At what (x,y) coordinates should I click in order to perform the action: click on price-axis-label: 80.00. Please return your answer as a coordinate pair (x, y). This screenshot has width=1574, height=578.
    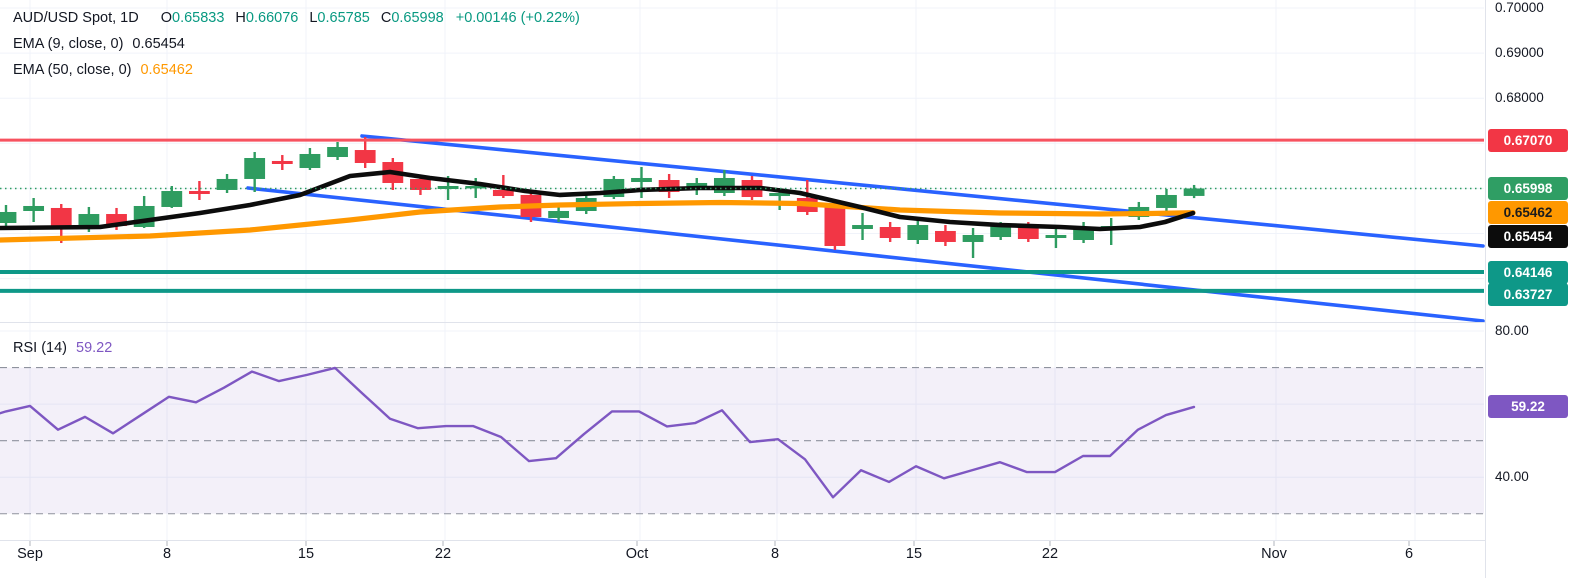
    Looking at the image, I should click on (1512, 330).